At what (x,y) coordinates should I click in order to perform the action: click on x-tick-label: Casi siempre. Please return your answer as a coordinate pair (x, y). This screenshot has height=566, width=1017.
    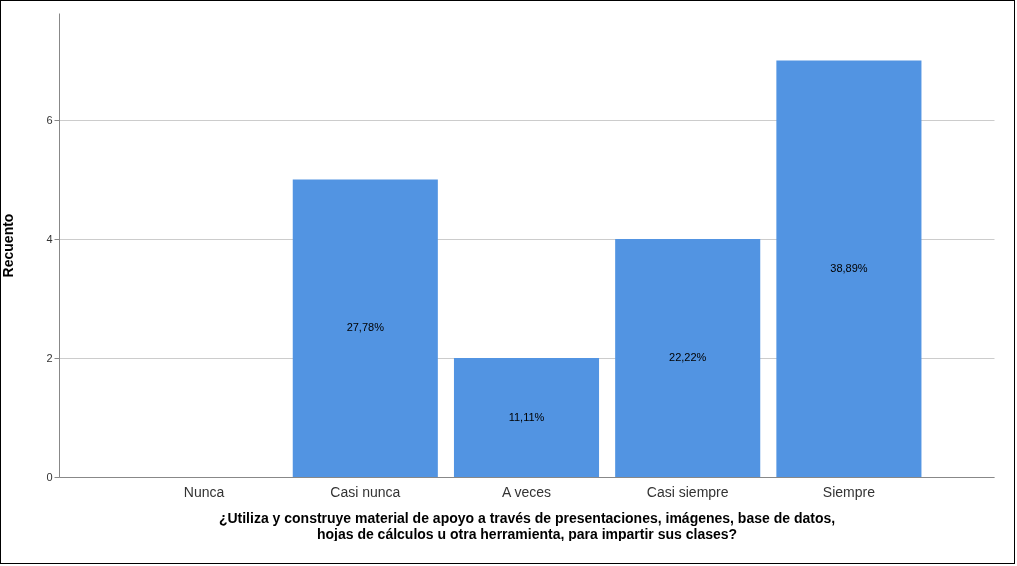
    Looking at the image, I should click on (687, 491).